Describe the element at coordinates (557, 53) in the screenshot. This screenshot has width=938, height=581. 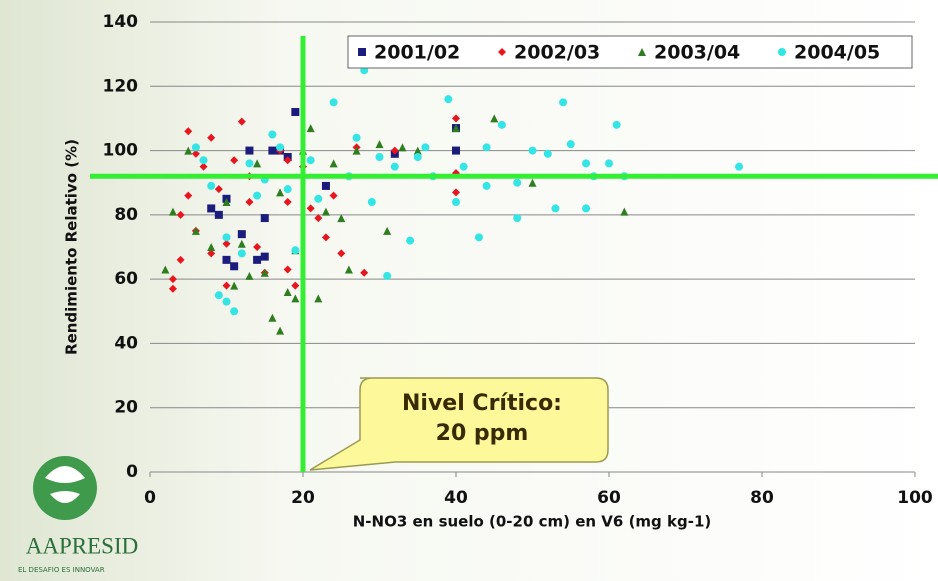
I see `legend-label: 2002/03` at that location.